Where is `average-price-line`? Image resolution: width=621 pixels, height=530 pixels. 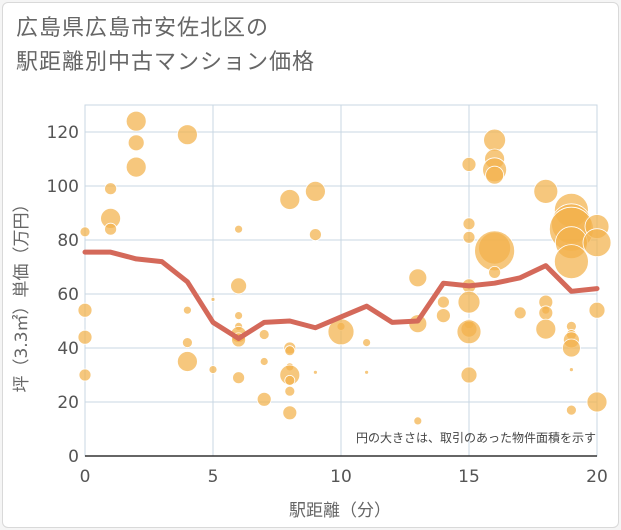 average-price-line is located at coordinates (341, 295).